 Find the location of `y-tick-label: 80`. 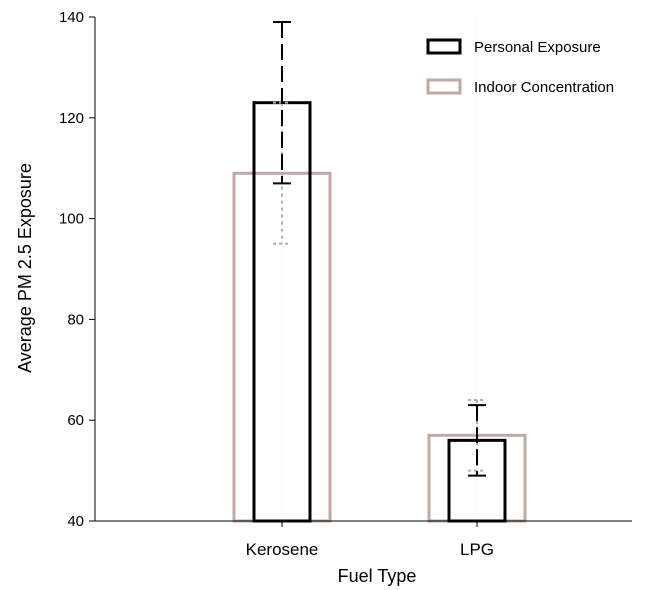

y-tick-label: 80 is located at coordinates (75, 319).